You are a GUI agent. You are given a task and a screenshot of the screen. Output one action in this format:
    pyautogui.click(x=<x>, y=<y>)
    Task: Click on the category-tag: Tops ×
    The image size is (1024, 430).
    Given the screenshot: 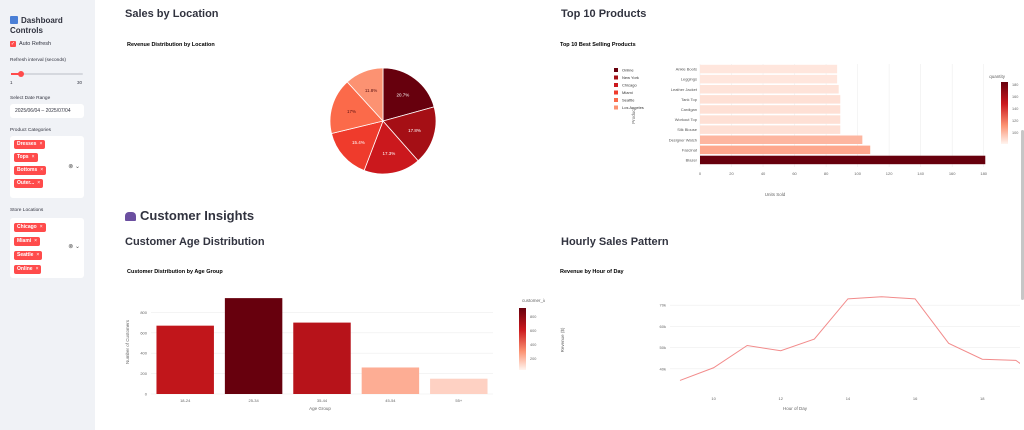 What is the action you would take?
    pyautogui.click(x=26, y=157)
    